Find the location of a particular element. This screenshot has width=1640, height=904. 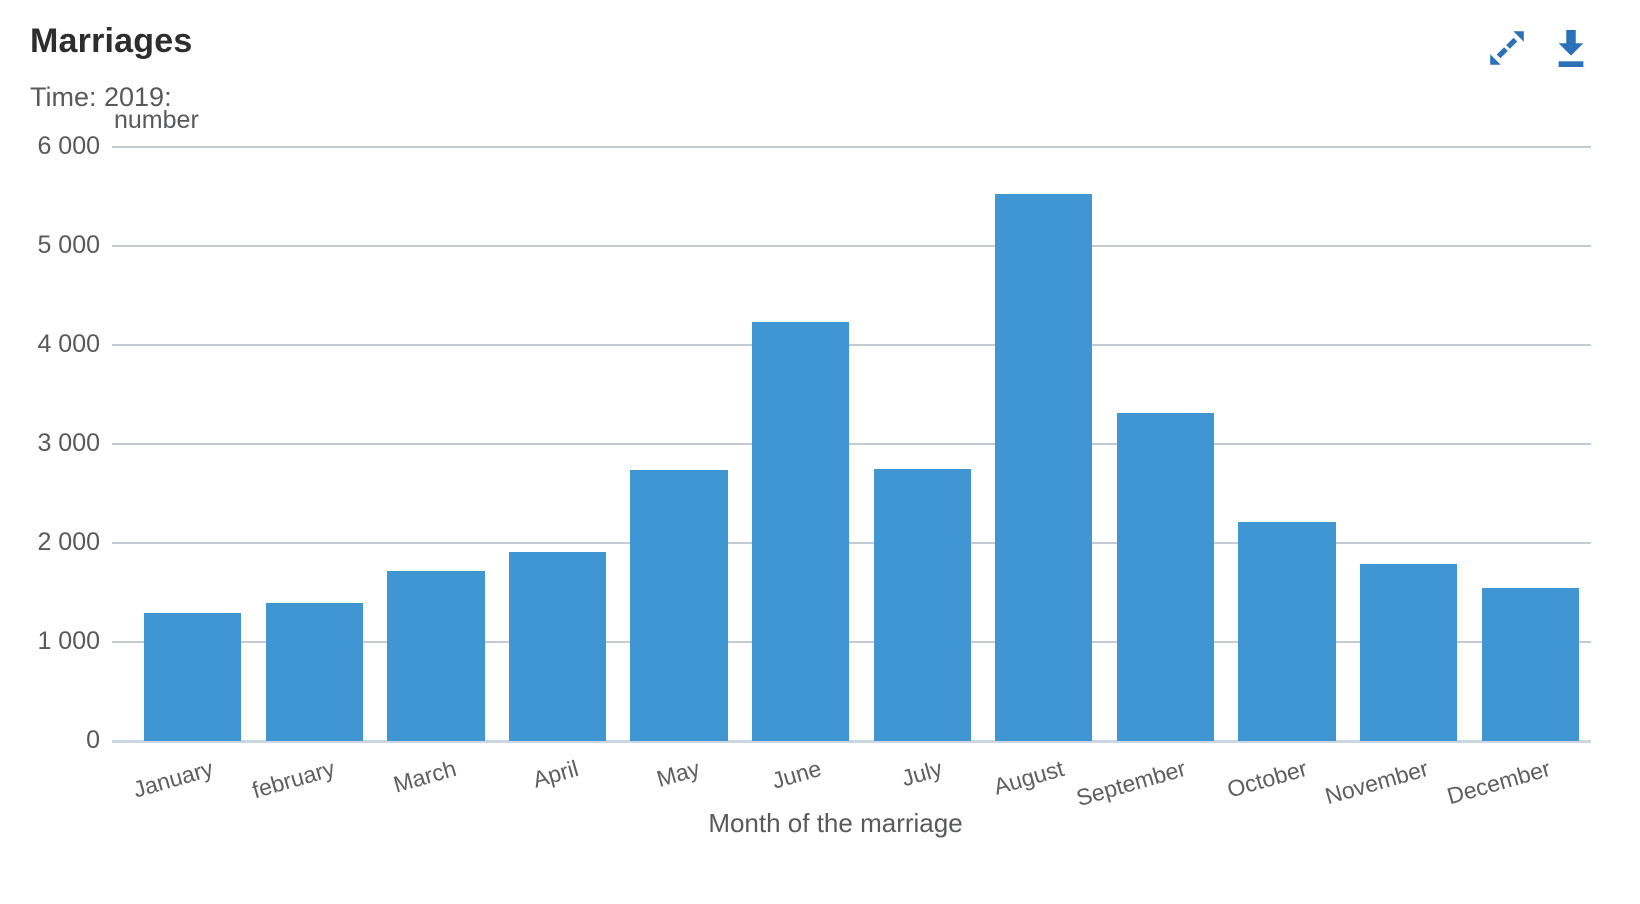

chart-toolbar is located at coordinates (1538, 48).